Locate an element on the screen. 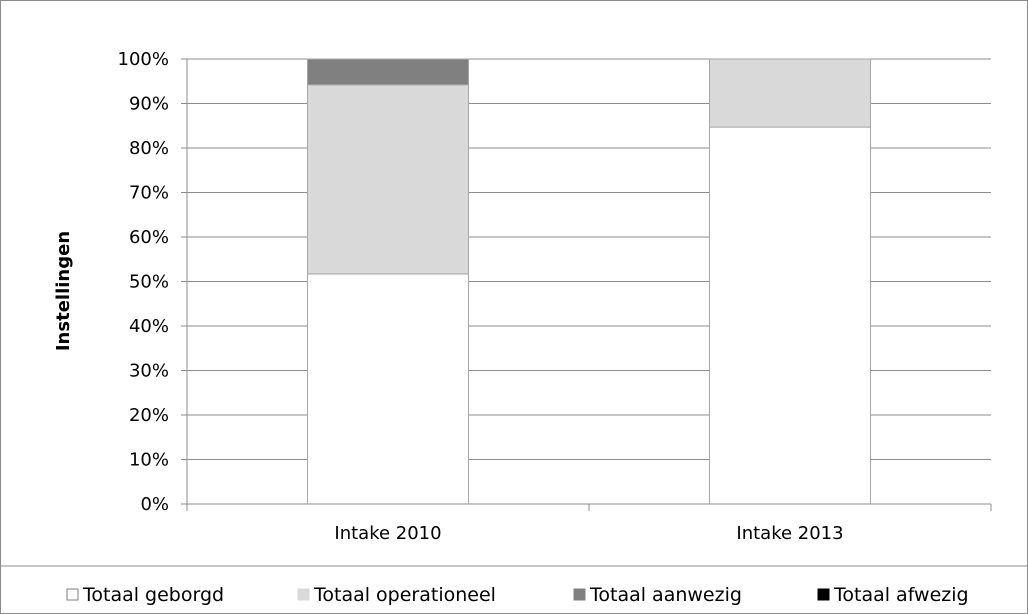  y-tick-label: 90% is located at coordinates (149, 104).